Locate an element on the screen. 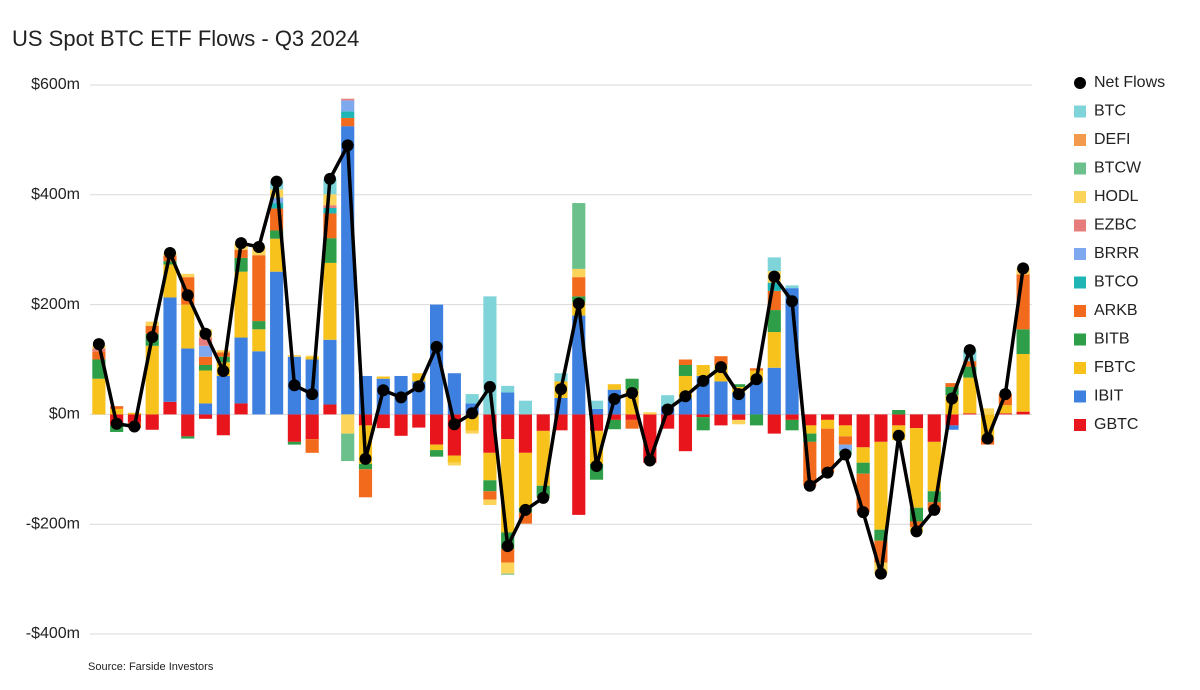 The height and width of the screenshot is (690, 1200). legend-label: BTCO is located at coordinates (1116, 282).